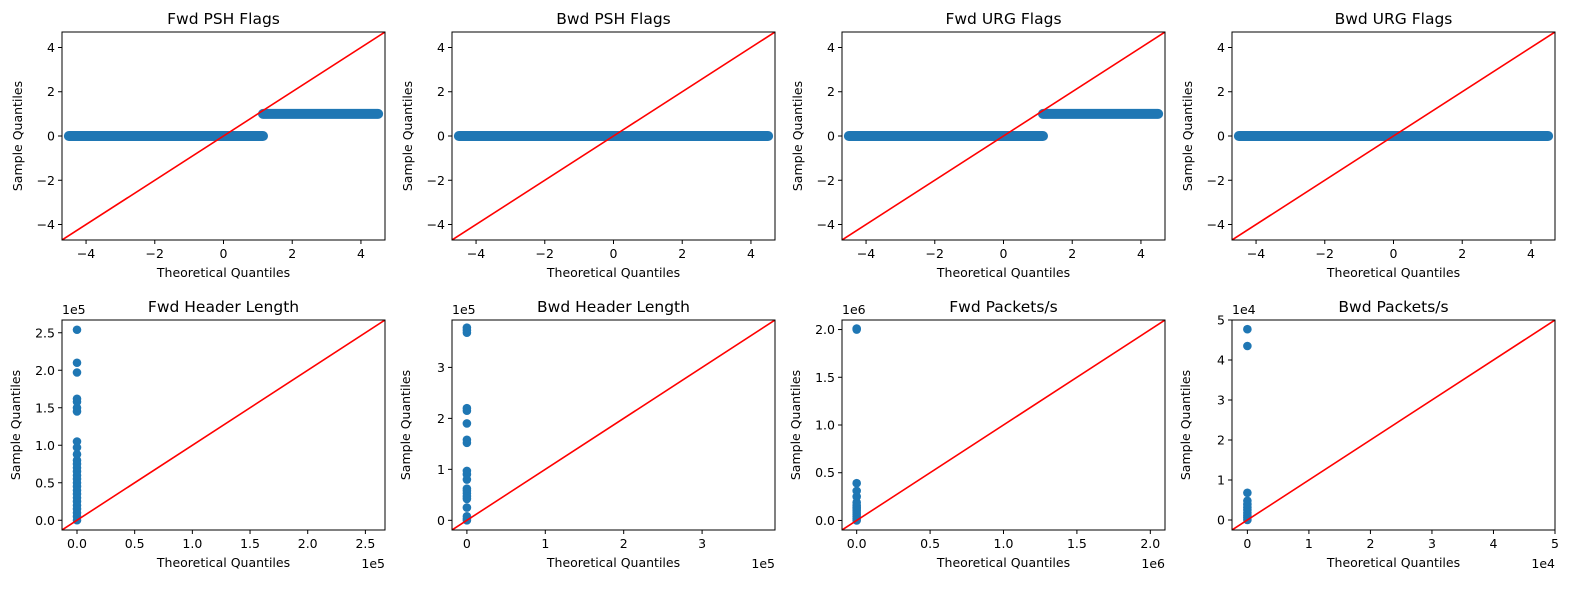 This screenshot has width=1589, height=590. I want to click on subplot-title: Bwd Packets/s, so click(1393, 307).